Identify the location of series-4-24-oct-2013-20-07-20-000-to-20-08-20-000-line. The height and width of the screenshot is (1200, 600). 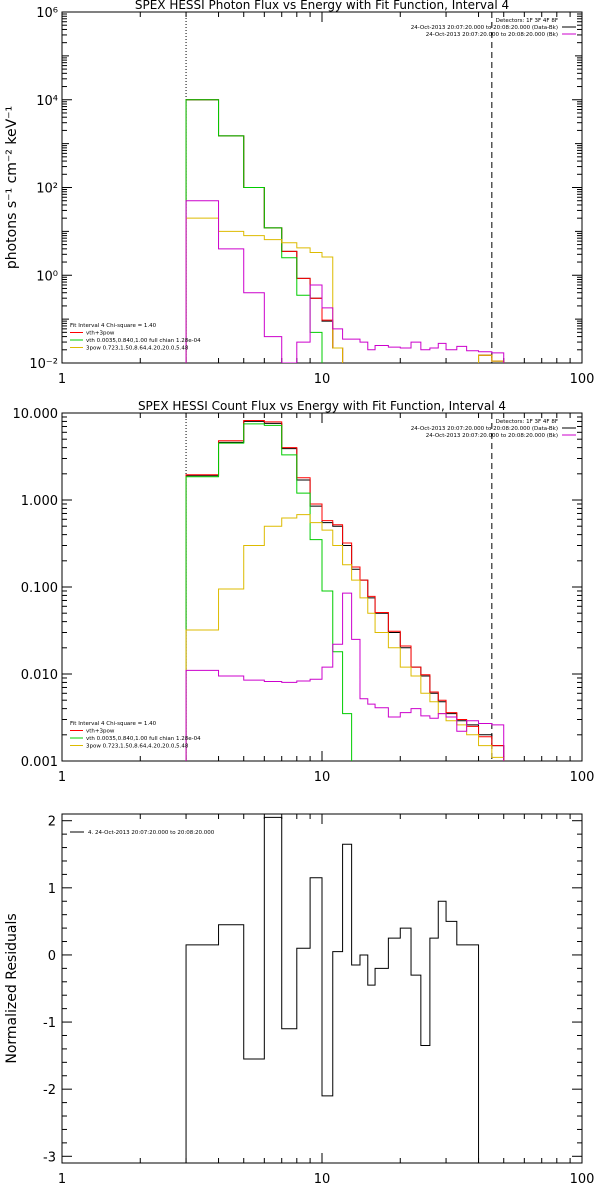
(332, 989).